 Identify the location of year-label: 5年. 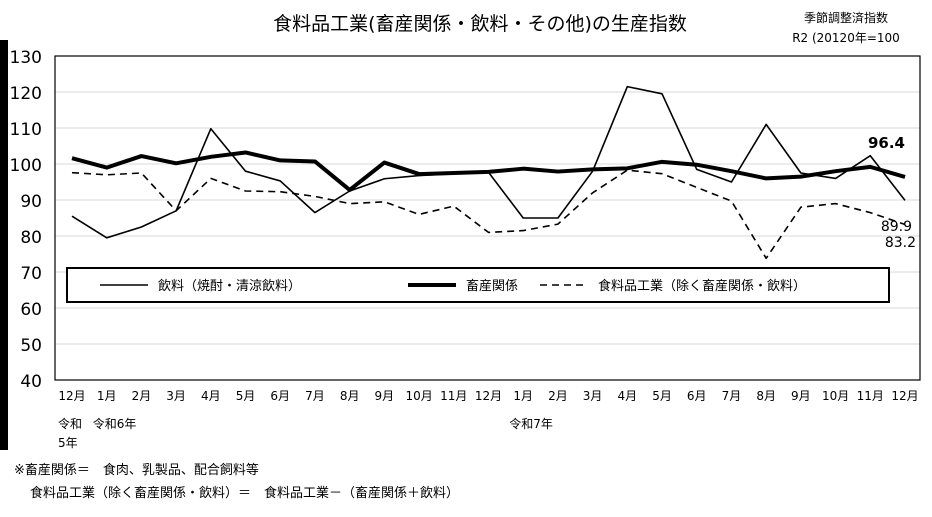
(68, 443).